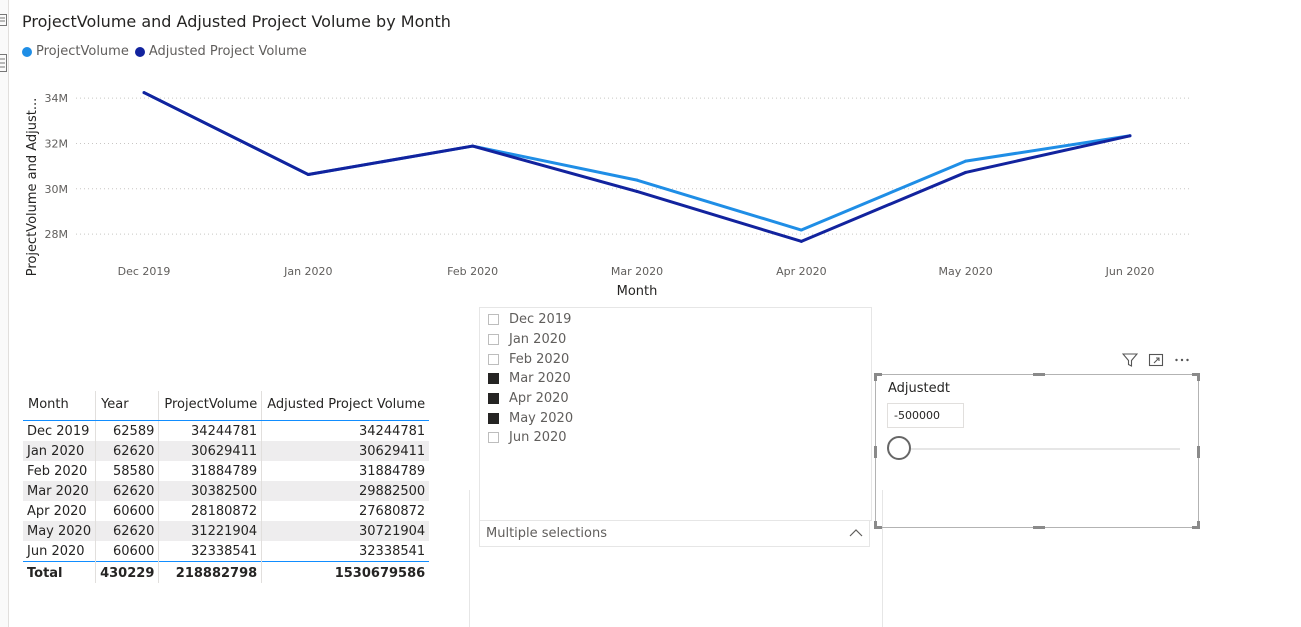 Image resolution: width=1301 pixels, height=627 pixels. What do you see at coordinates (925, 415) in the screenshot?
I see `slider-value-input: -500000` at bounding box center [925, 415].